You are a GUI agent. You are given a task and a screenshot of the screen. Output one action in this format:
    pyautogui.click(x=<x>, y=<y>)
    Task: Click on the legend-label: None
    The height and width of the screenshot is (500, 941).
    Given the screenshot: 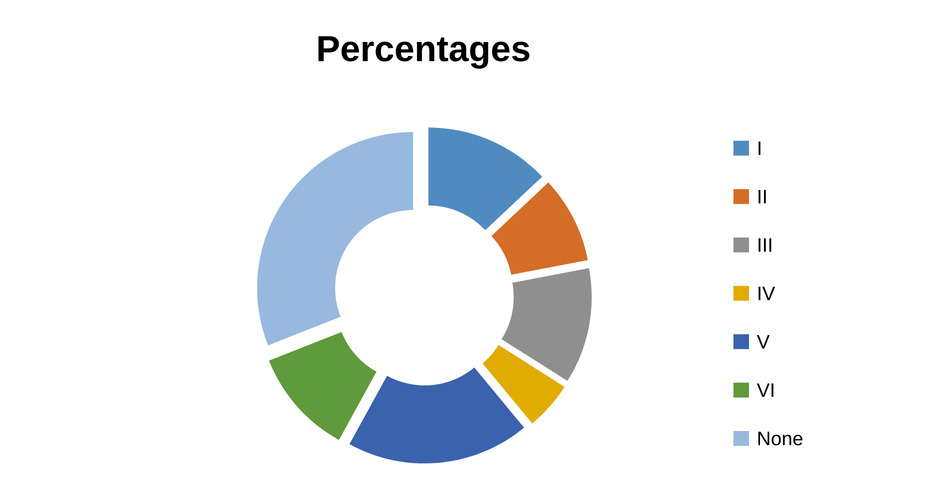 What is the action you would take?
    pyautogui.click(x=780, y=439)
    